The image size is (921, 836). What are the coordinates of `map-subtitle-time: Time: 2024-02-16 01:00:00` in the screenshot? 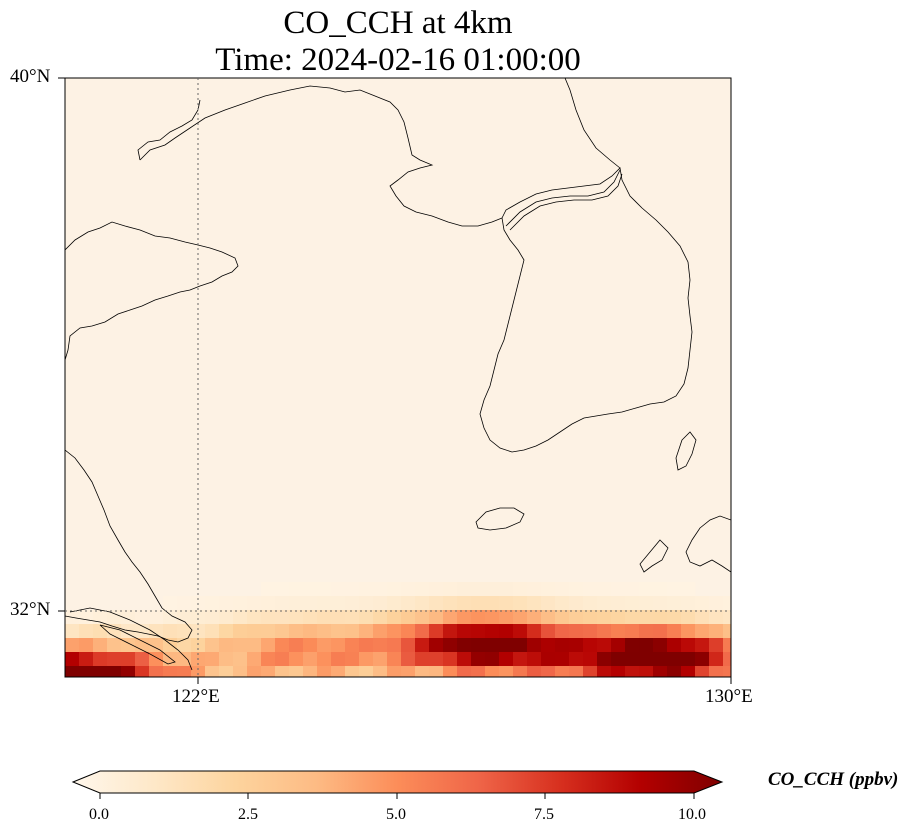 It's located at (398, 60).